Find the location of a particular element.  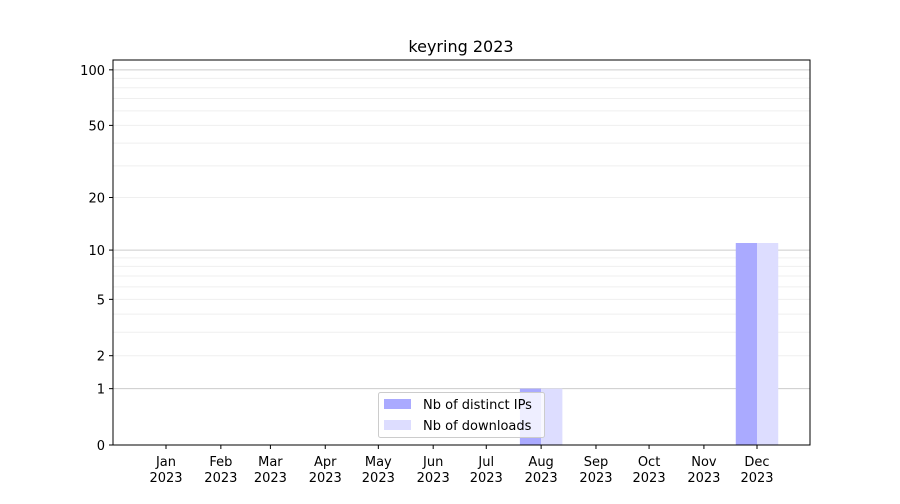

chart-title: keyring 2023 is located at coordinates (460, 46).